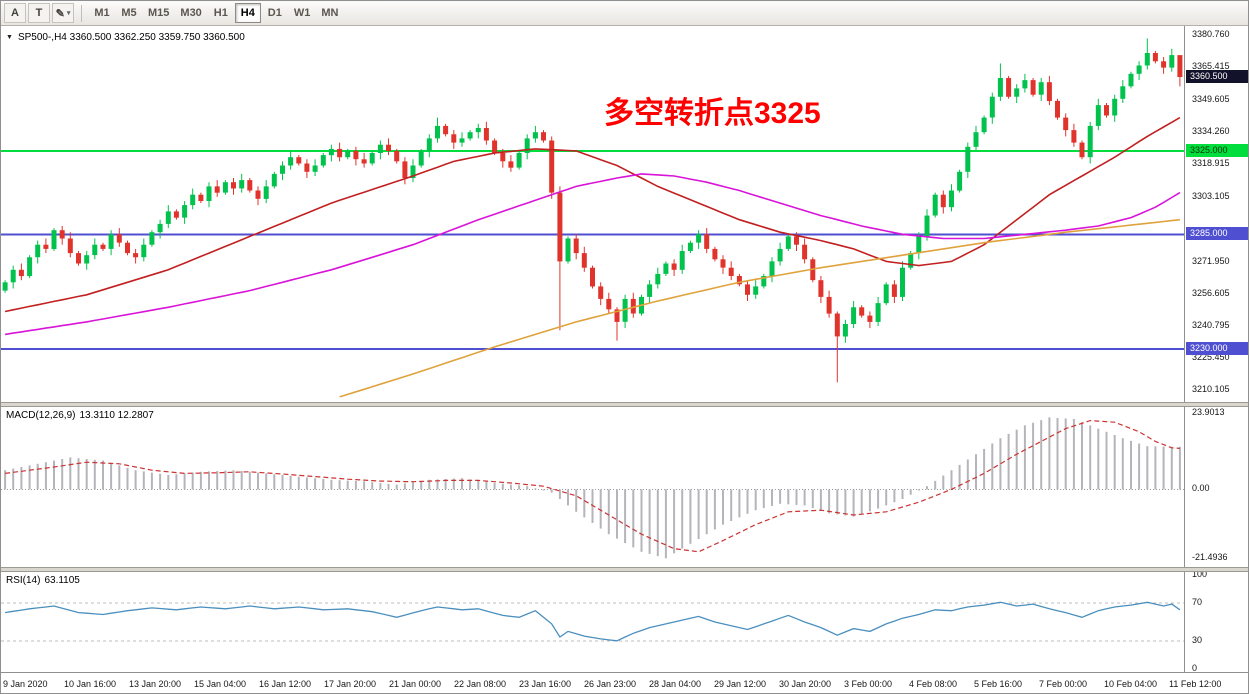 The width and height of the screenshot is (1249, 694). Describe the element at coordinates (1211, 162) in the screenshot. I see `price-axis-label: 3318.915` at that location.